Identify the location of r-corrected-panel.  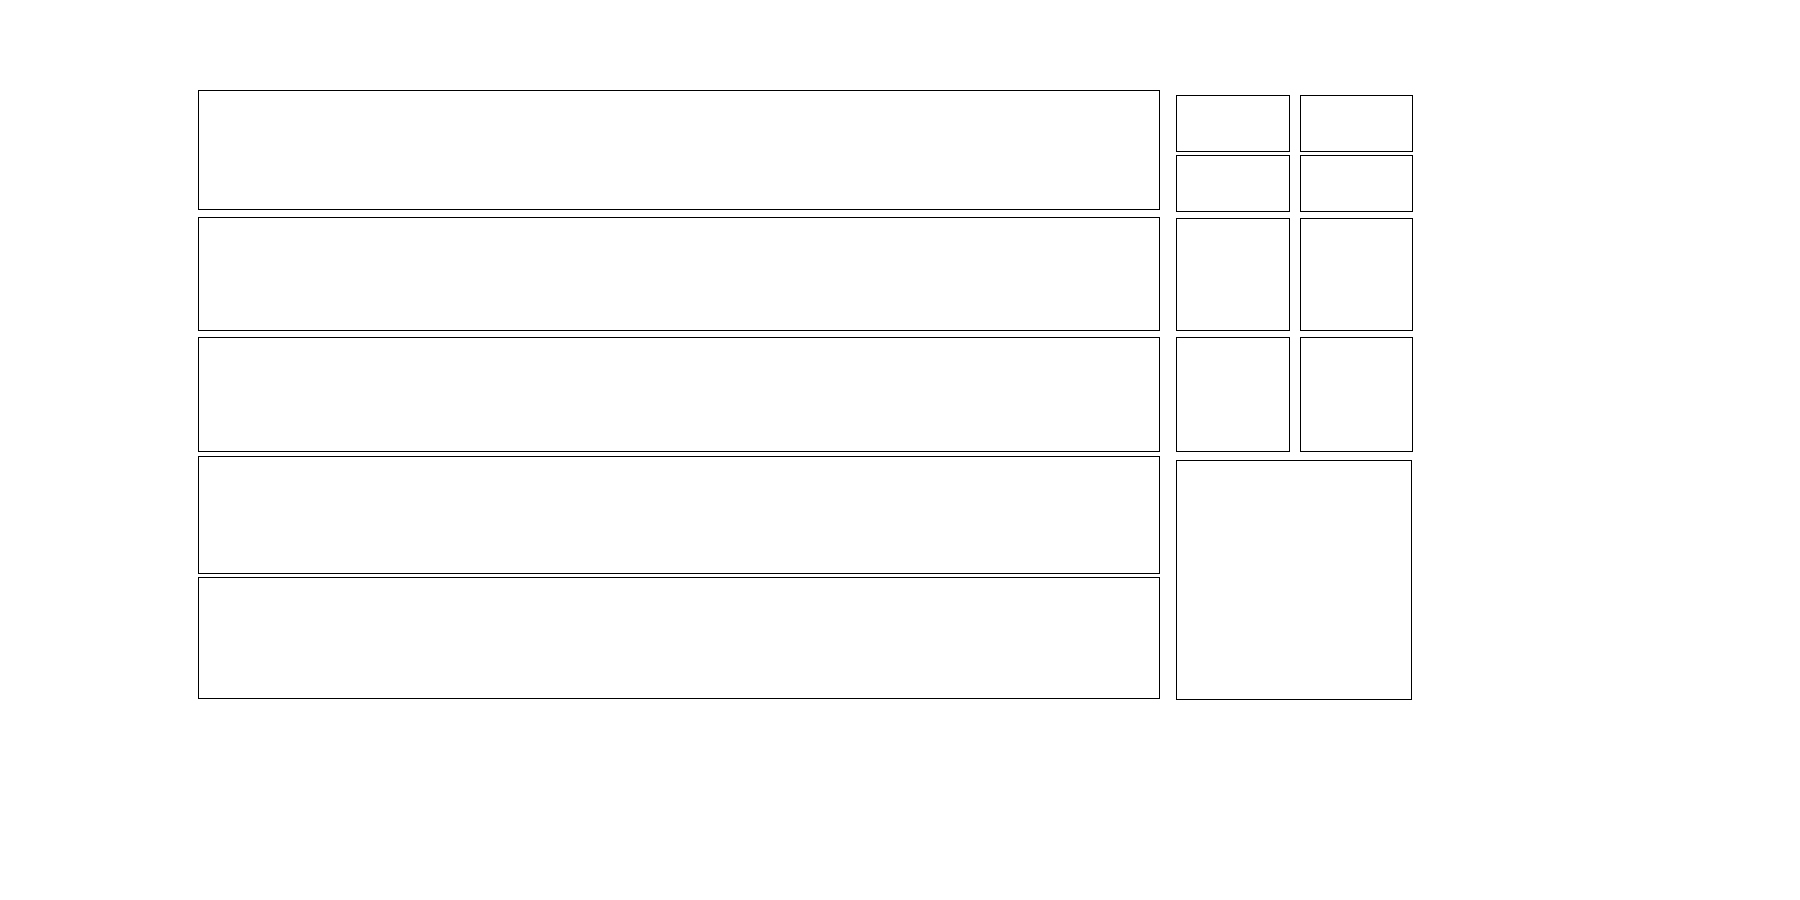
(1356, 123).